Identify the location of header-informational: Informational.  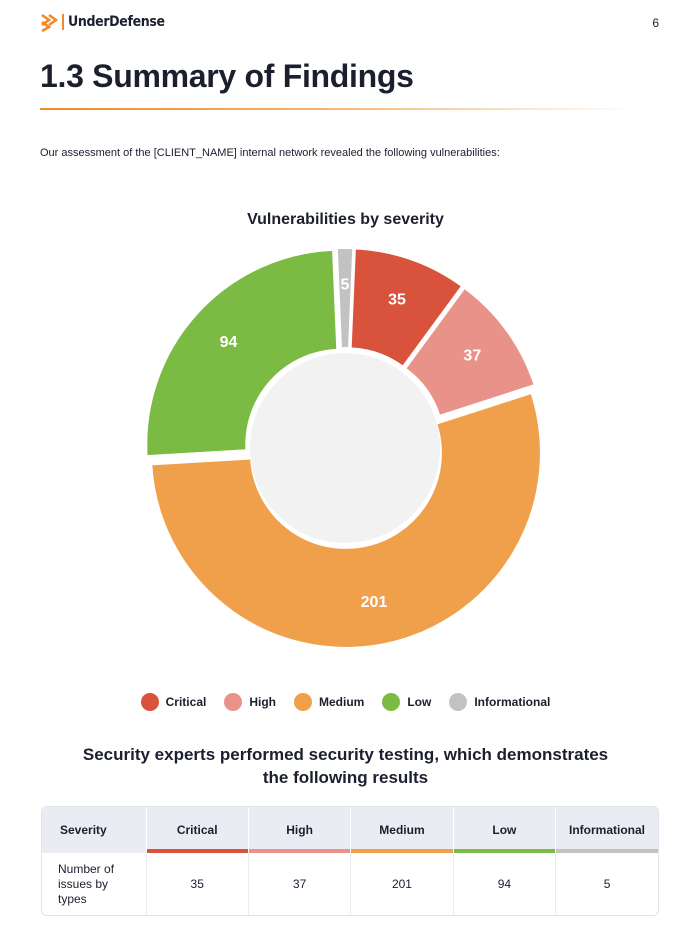
(606, 830).